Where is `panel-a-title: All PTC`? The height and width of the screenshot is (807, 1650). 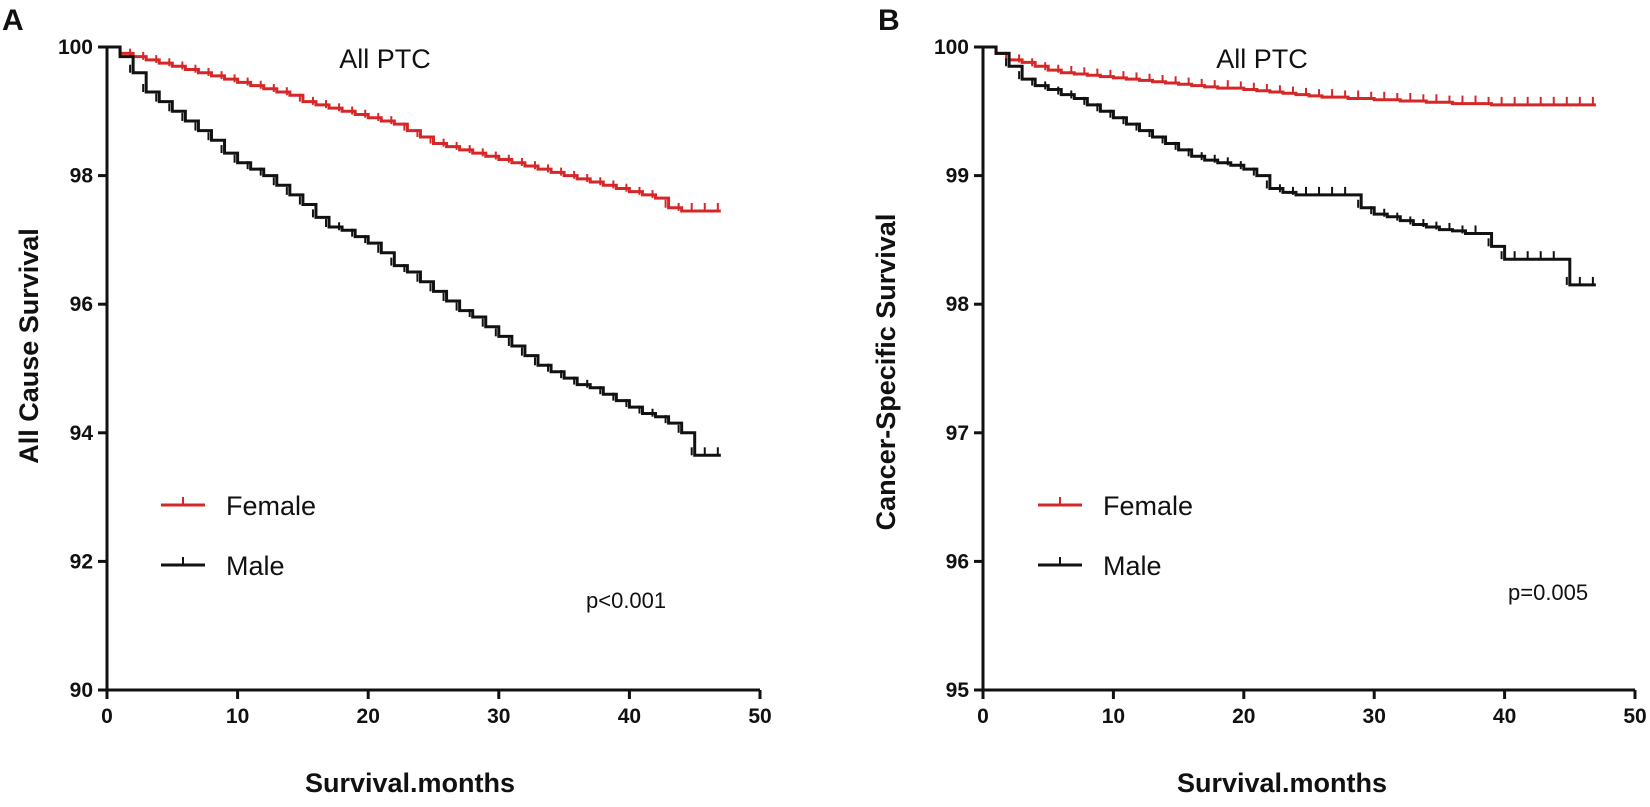 panel-a-title: All PTC is located at coordinates (385, 59).